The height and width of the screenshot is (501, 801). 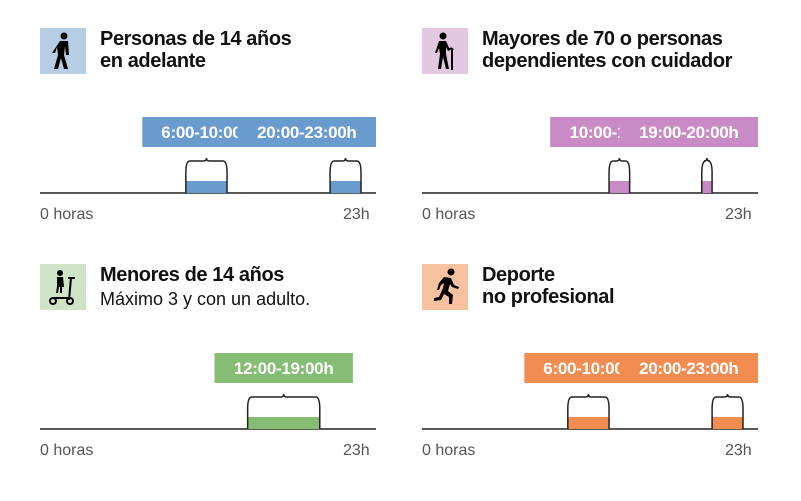 I want to click on running-person-icon, so click(x=445, y=287).